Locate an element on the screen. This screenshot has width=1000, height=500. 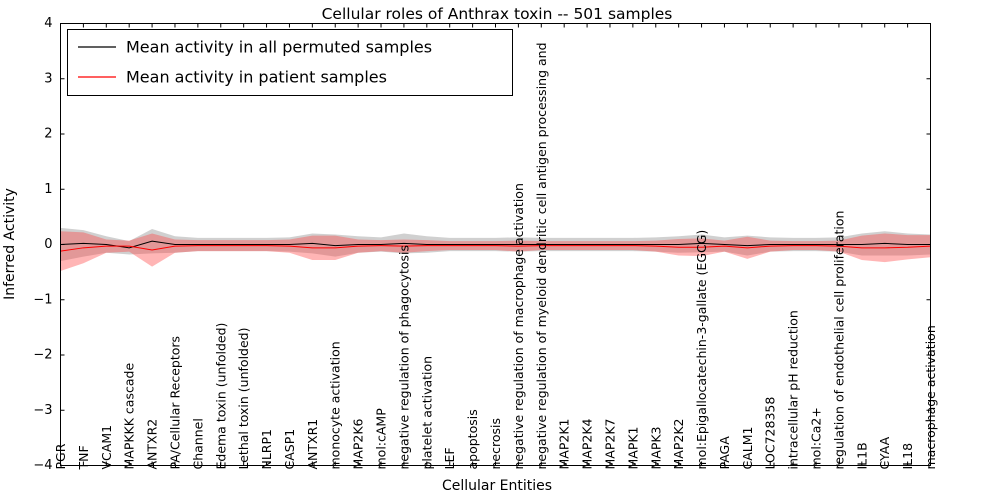
x-tick-label: monocyte activation is located at coordinates (335, 405).